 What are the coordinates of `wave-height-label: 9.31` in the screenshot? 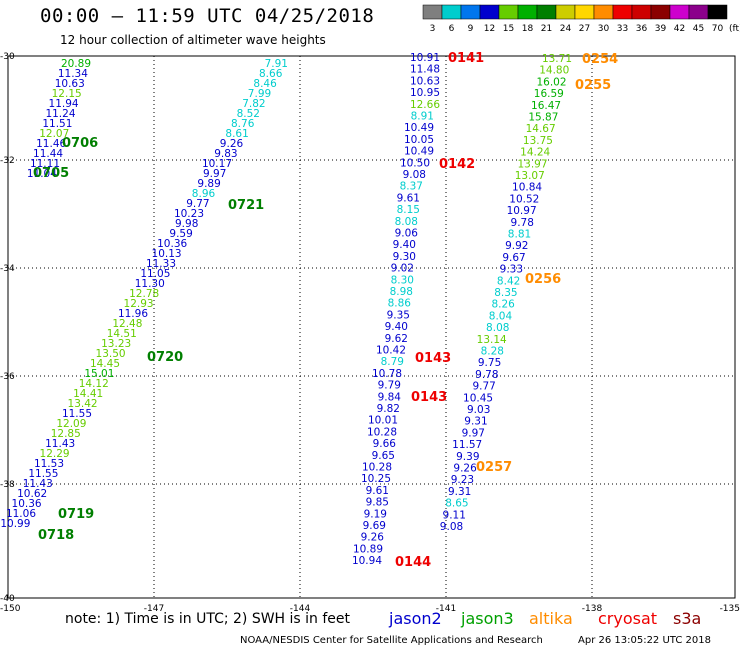 It's located at (459, 492).